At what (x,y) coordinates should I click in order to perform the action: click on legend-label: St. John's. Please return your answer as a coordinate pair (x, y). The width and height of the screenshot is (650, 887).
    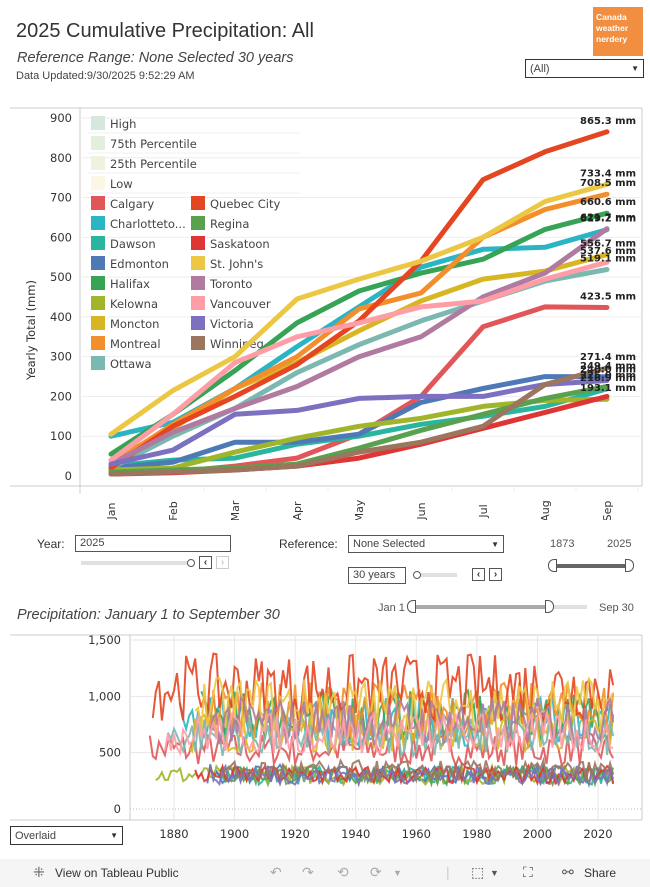
    Looking at the image, I should click on (236, 264).